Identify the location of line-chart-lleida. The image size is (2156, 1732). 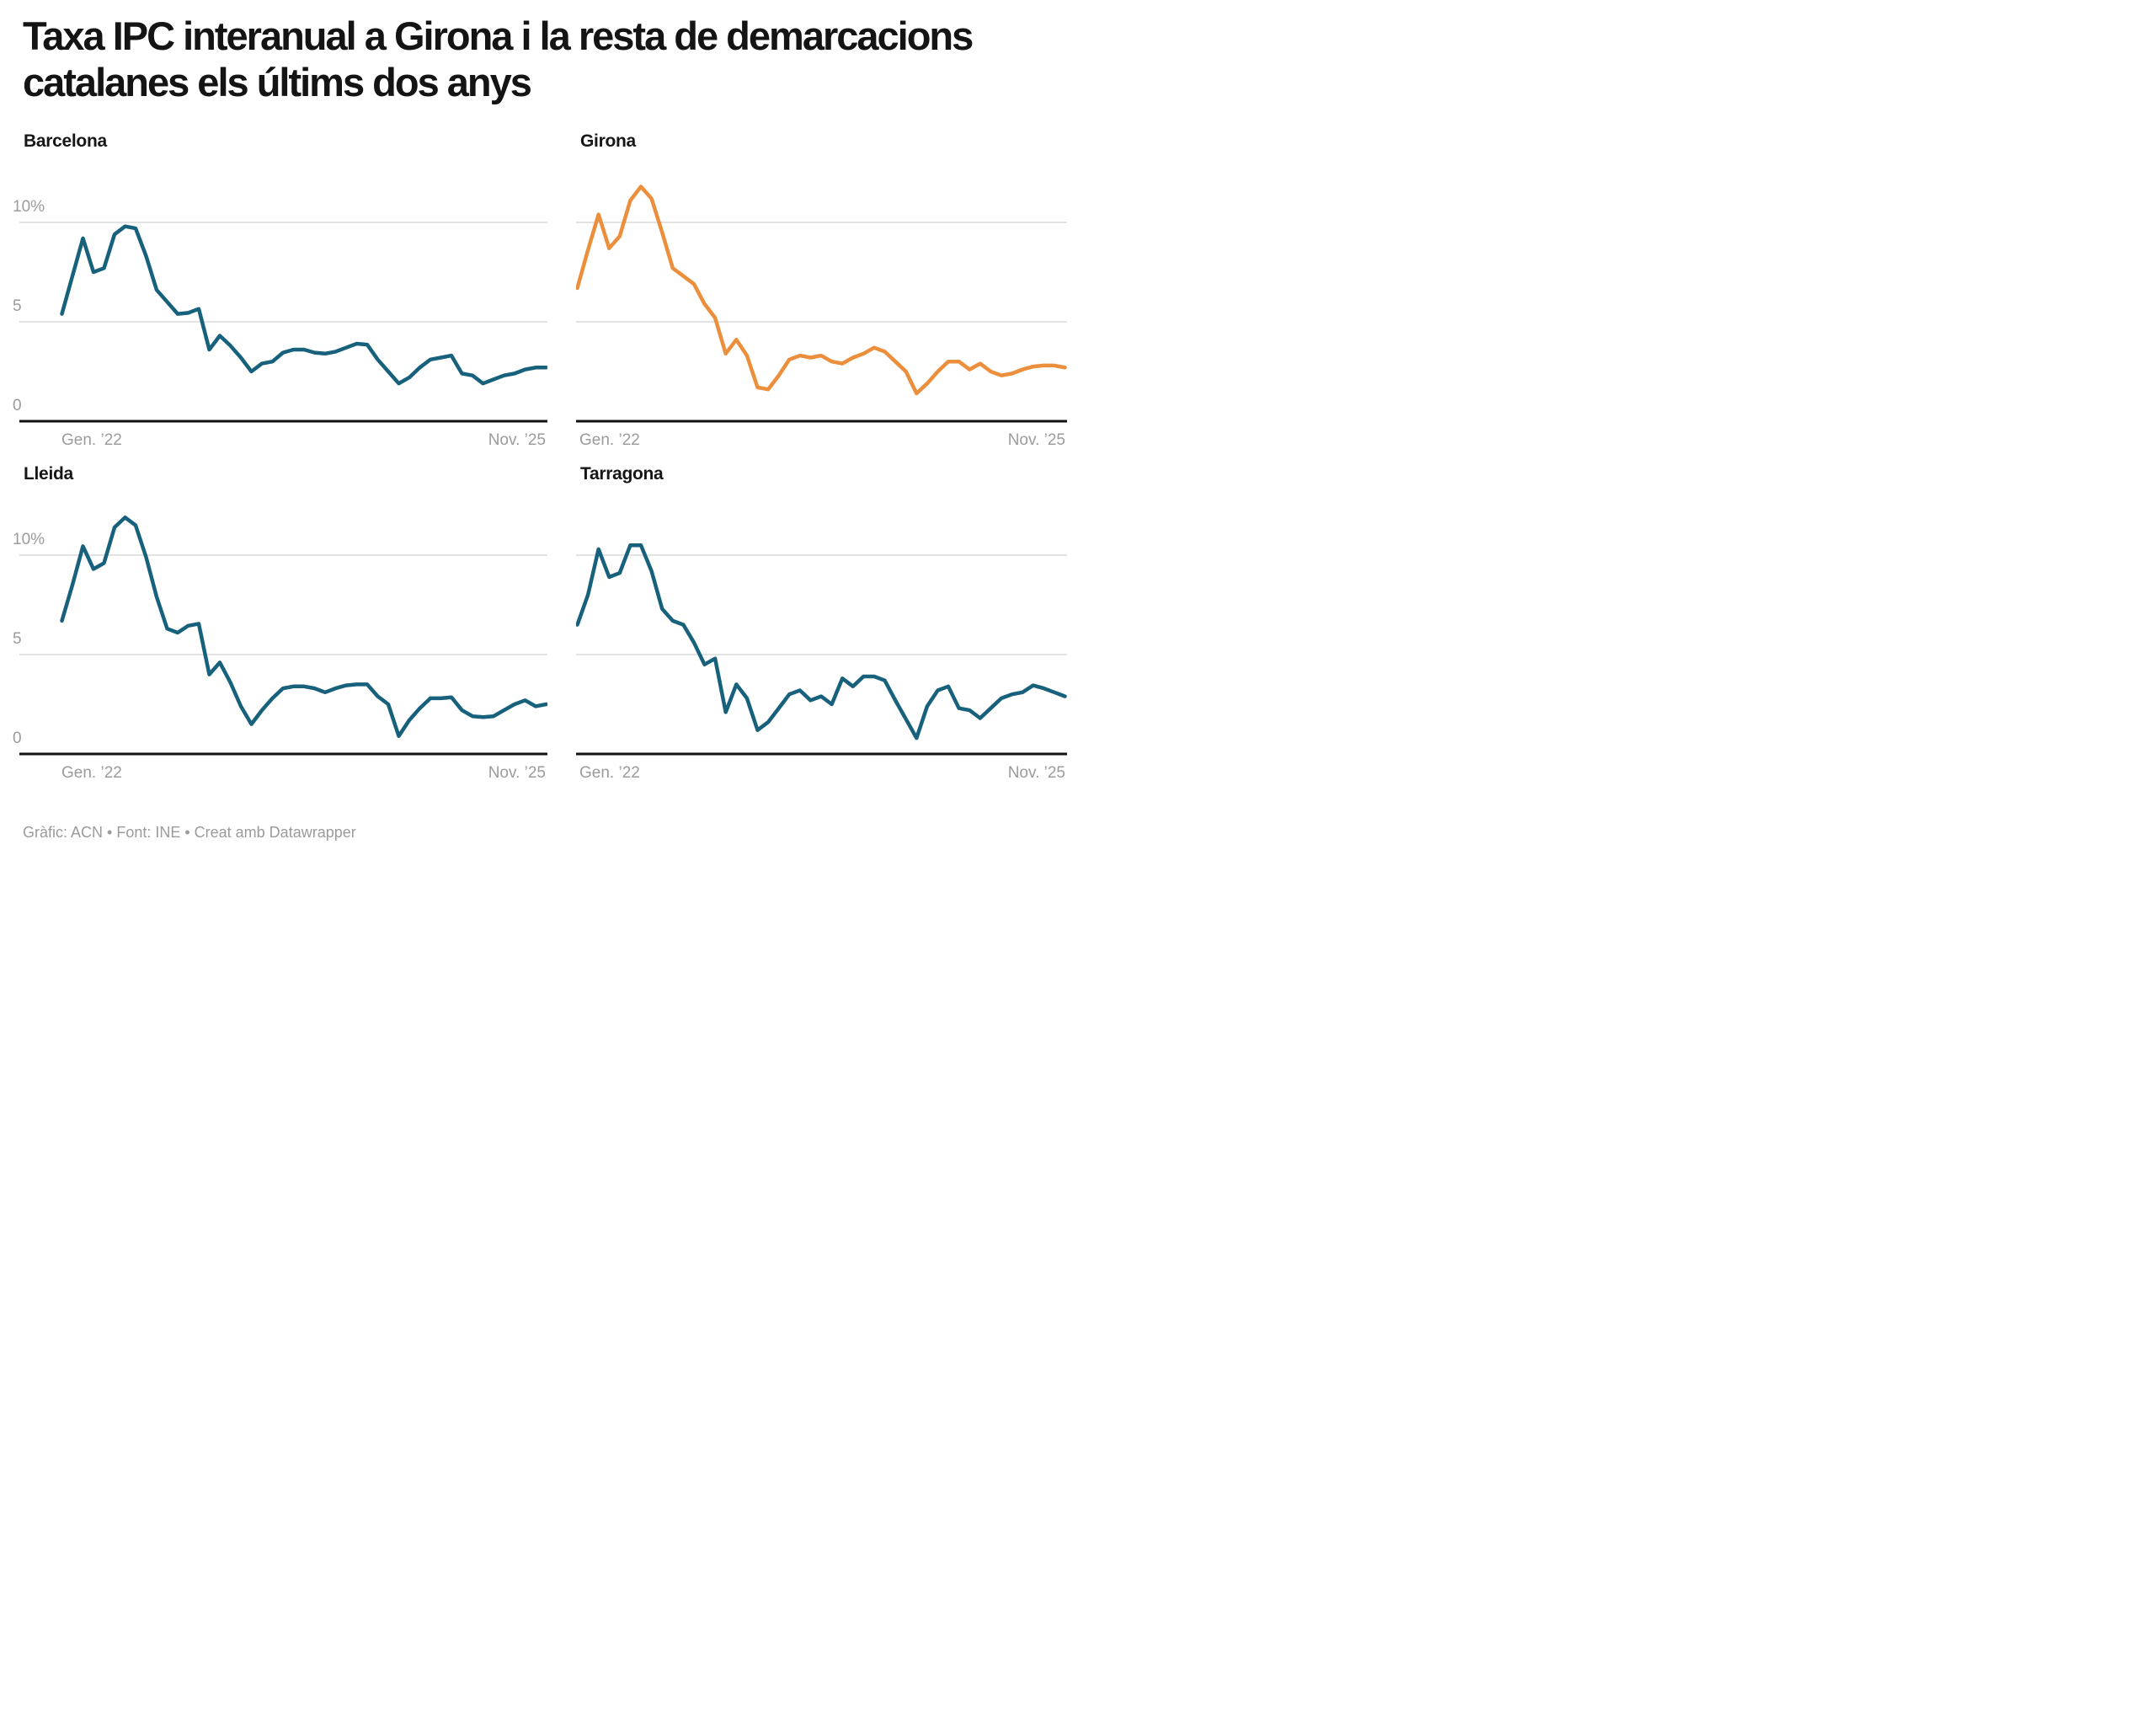
(283, 635).